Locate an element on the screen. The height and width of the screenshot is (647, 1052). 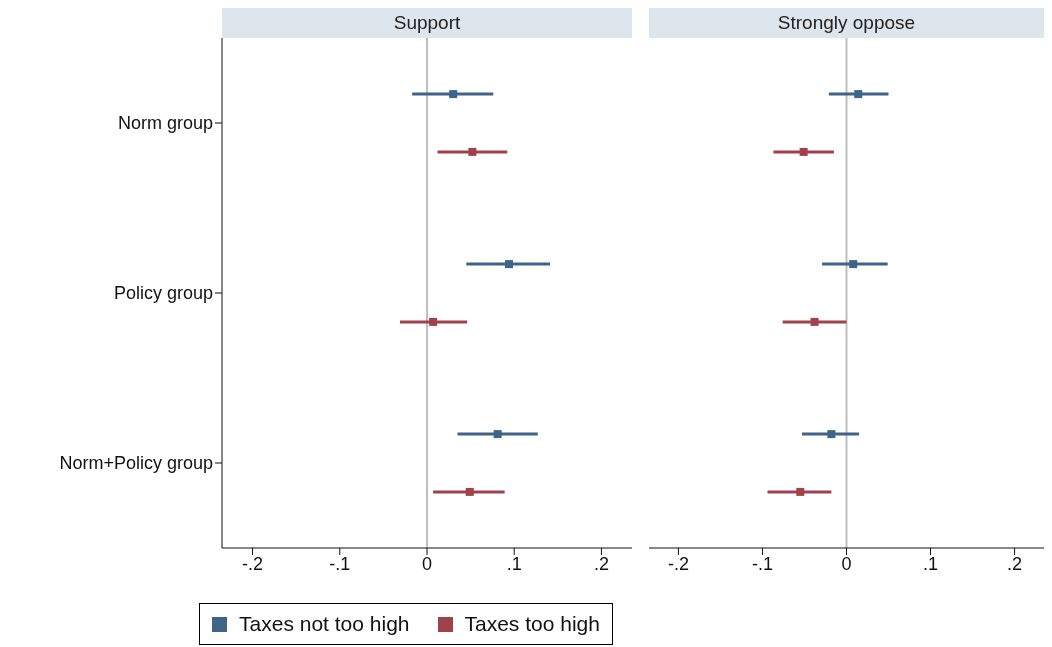
legend-label: Taxes not too high is located at coordinates (324, 624).